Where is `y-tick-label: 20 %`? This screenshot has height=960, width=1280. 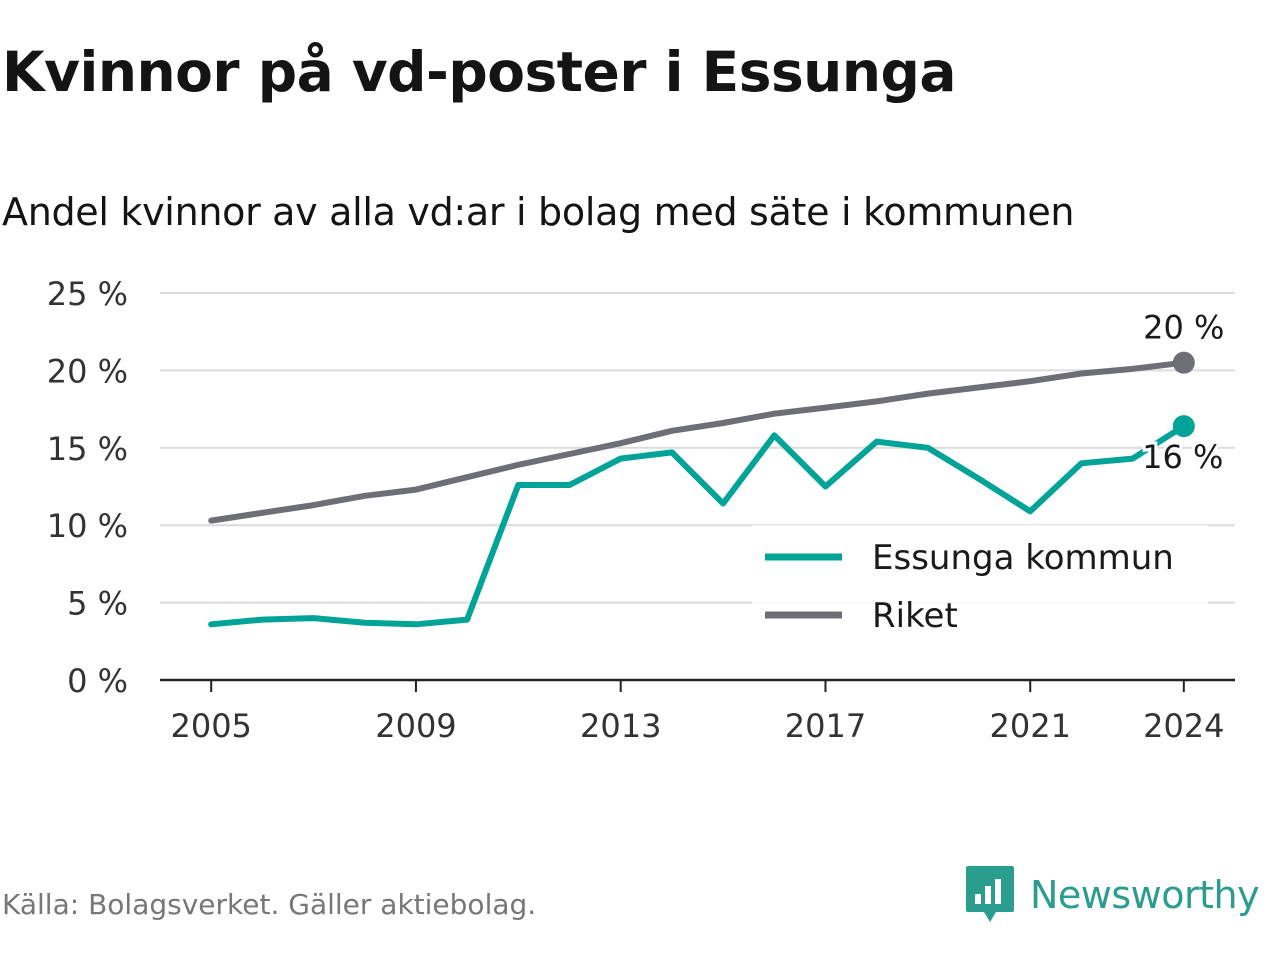 y-tick-label: 20 % is located at coordinates (87, 371).